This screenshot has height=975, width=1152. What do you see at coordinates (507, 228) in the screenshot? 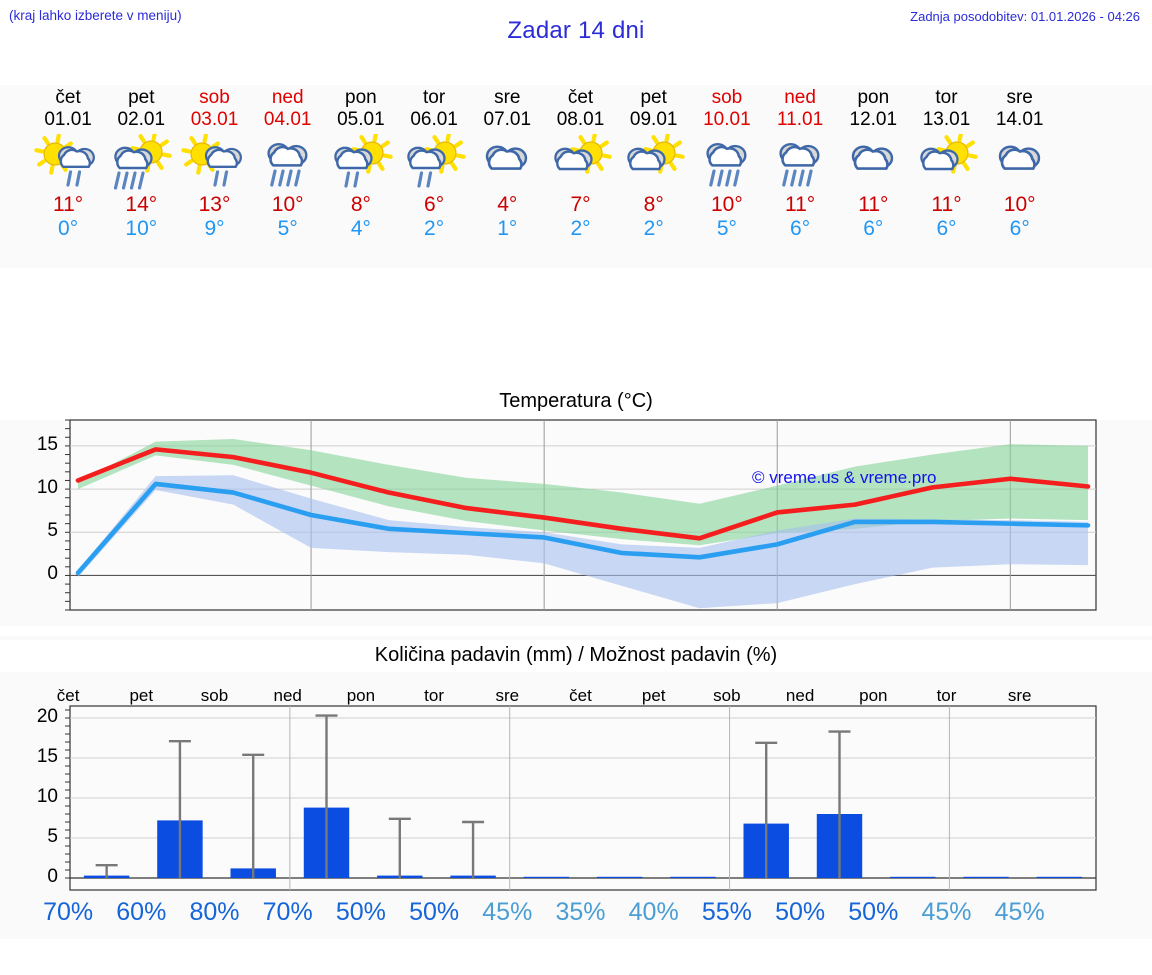
I see `temperature-min: 1°` at bounding box center [507, 228].